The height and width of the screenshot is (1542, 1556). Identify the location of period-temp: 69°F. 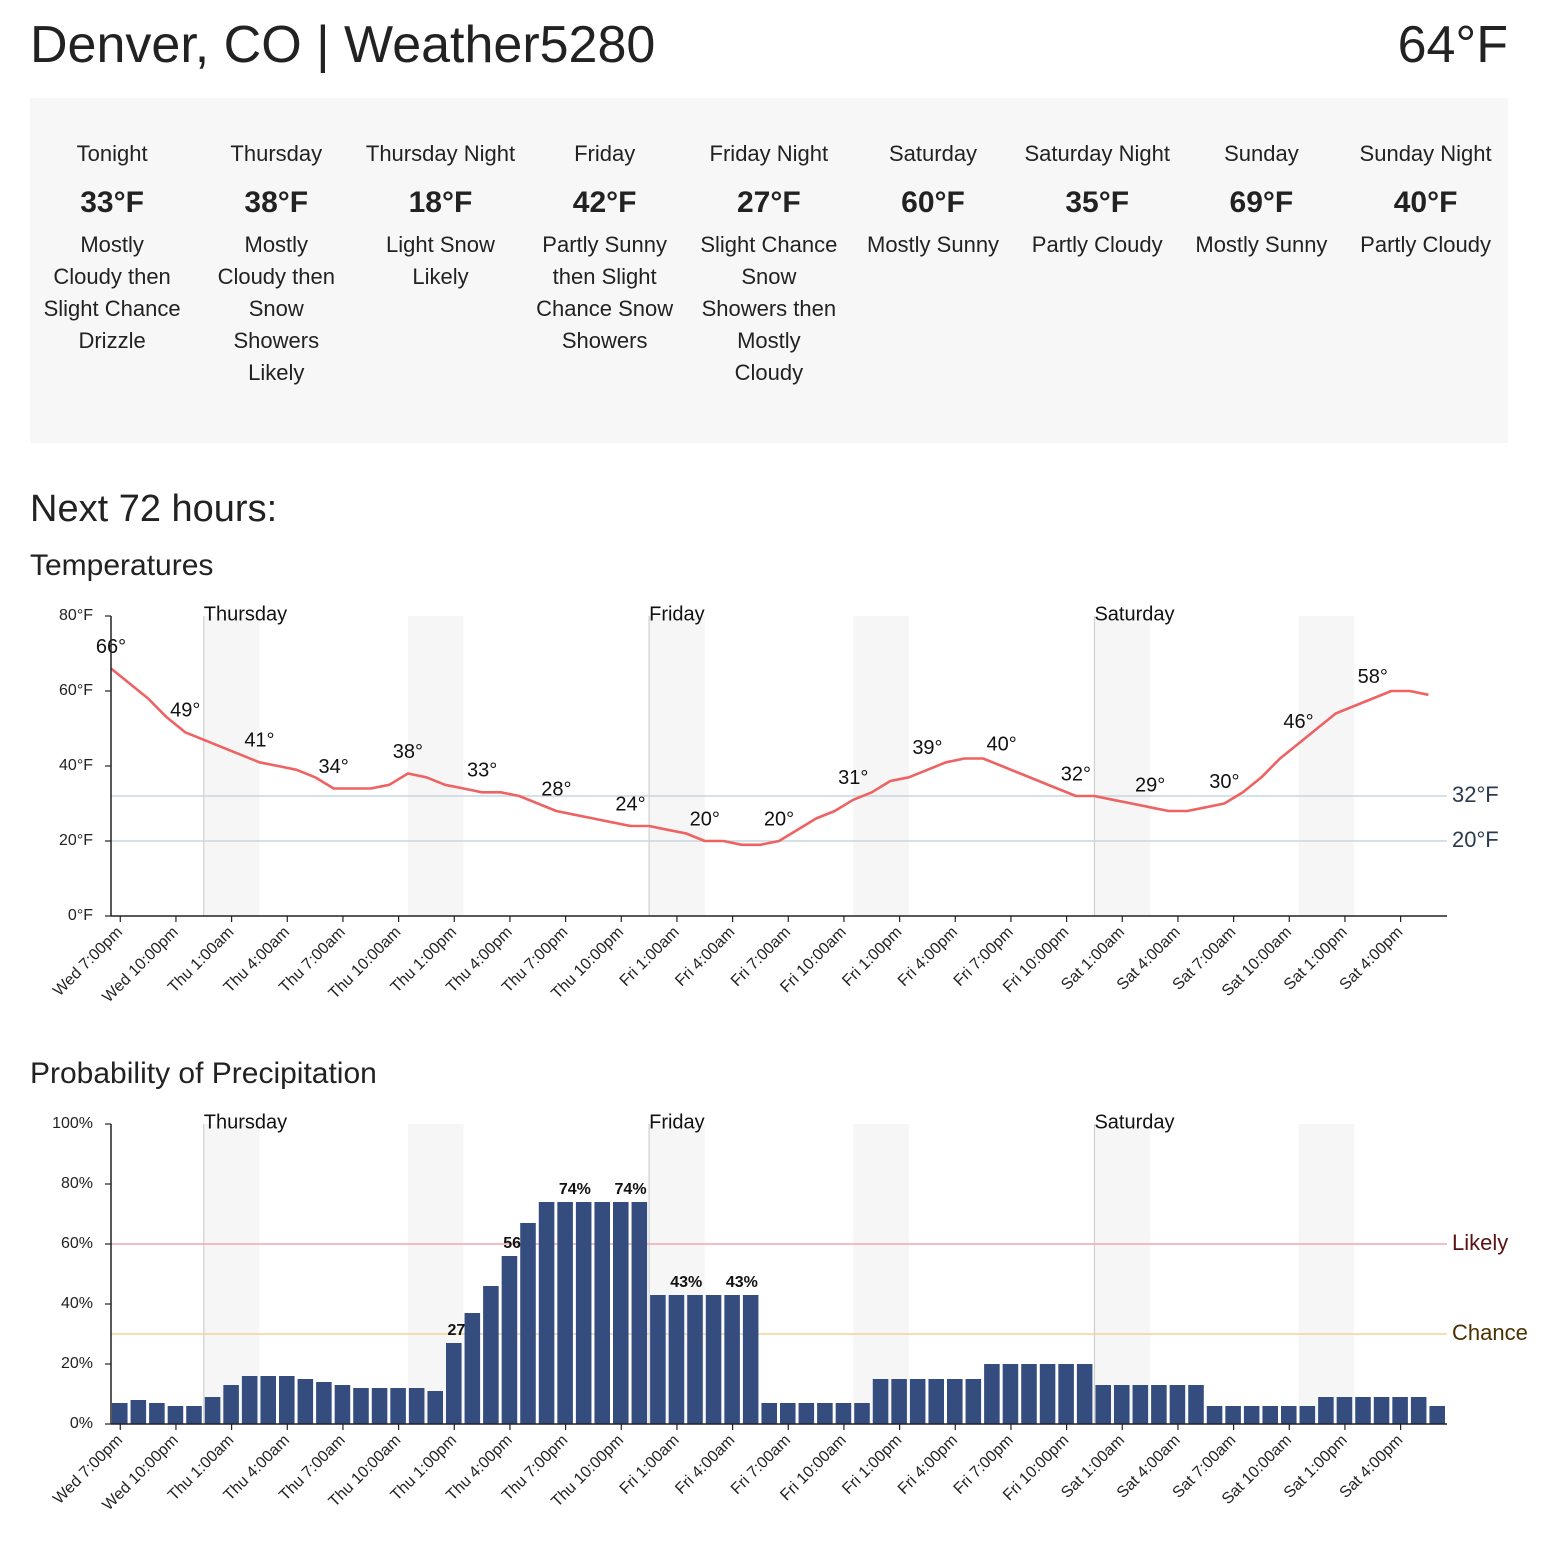
(1261, 202).